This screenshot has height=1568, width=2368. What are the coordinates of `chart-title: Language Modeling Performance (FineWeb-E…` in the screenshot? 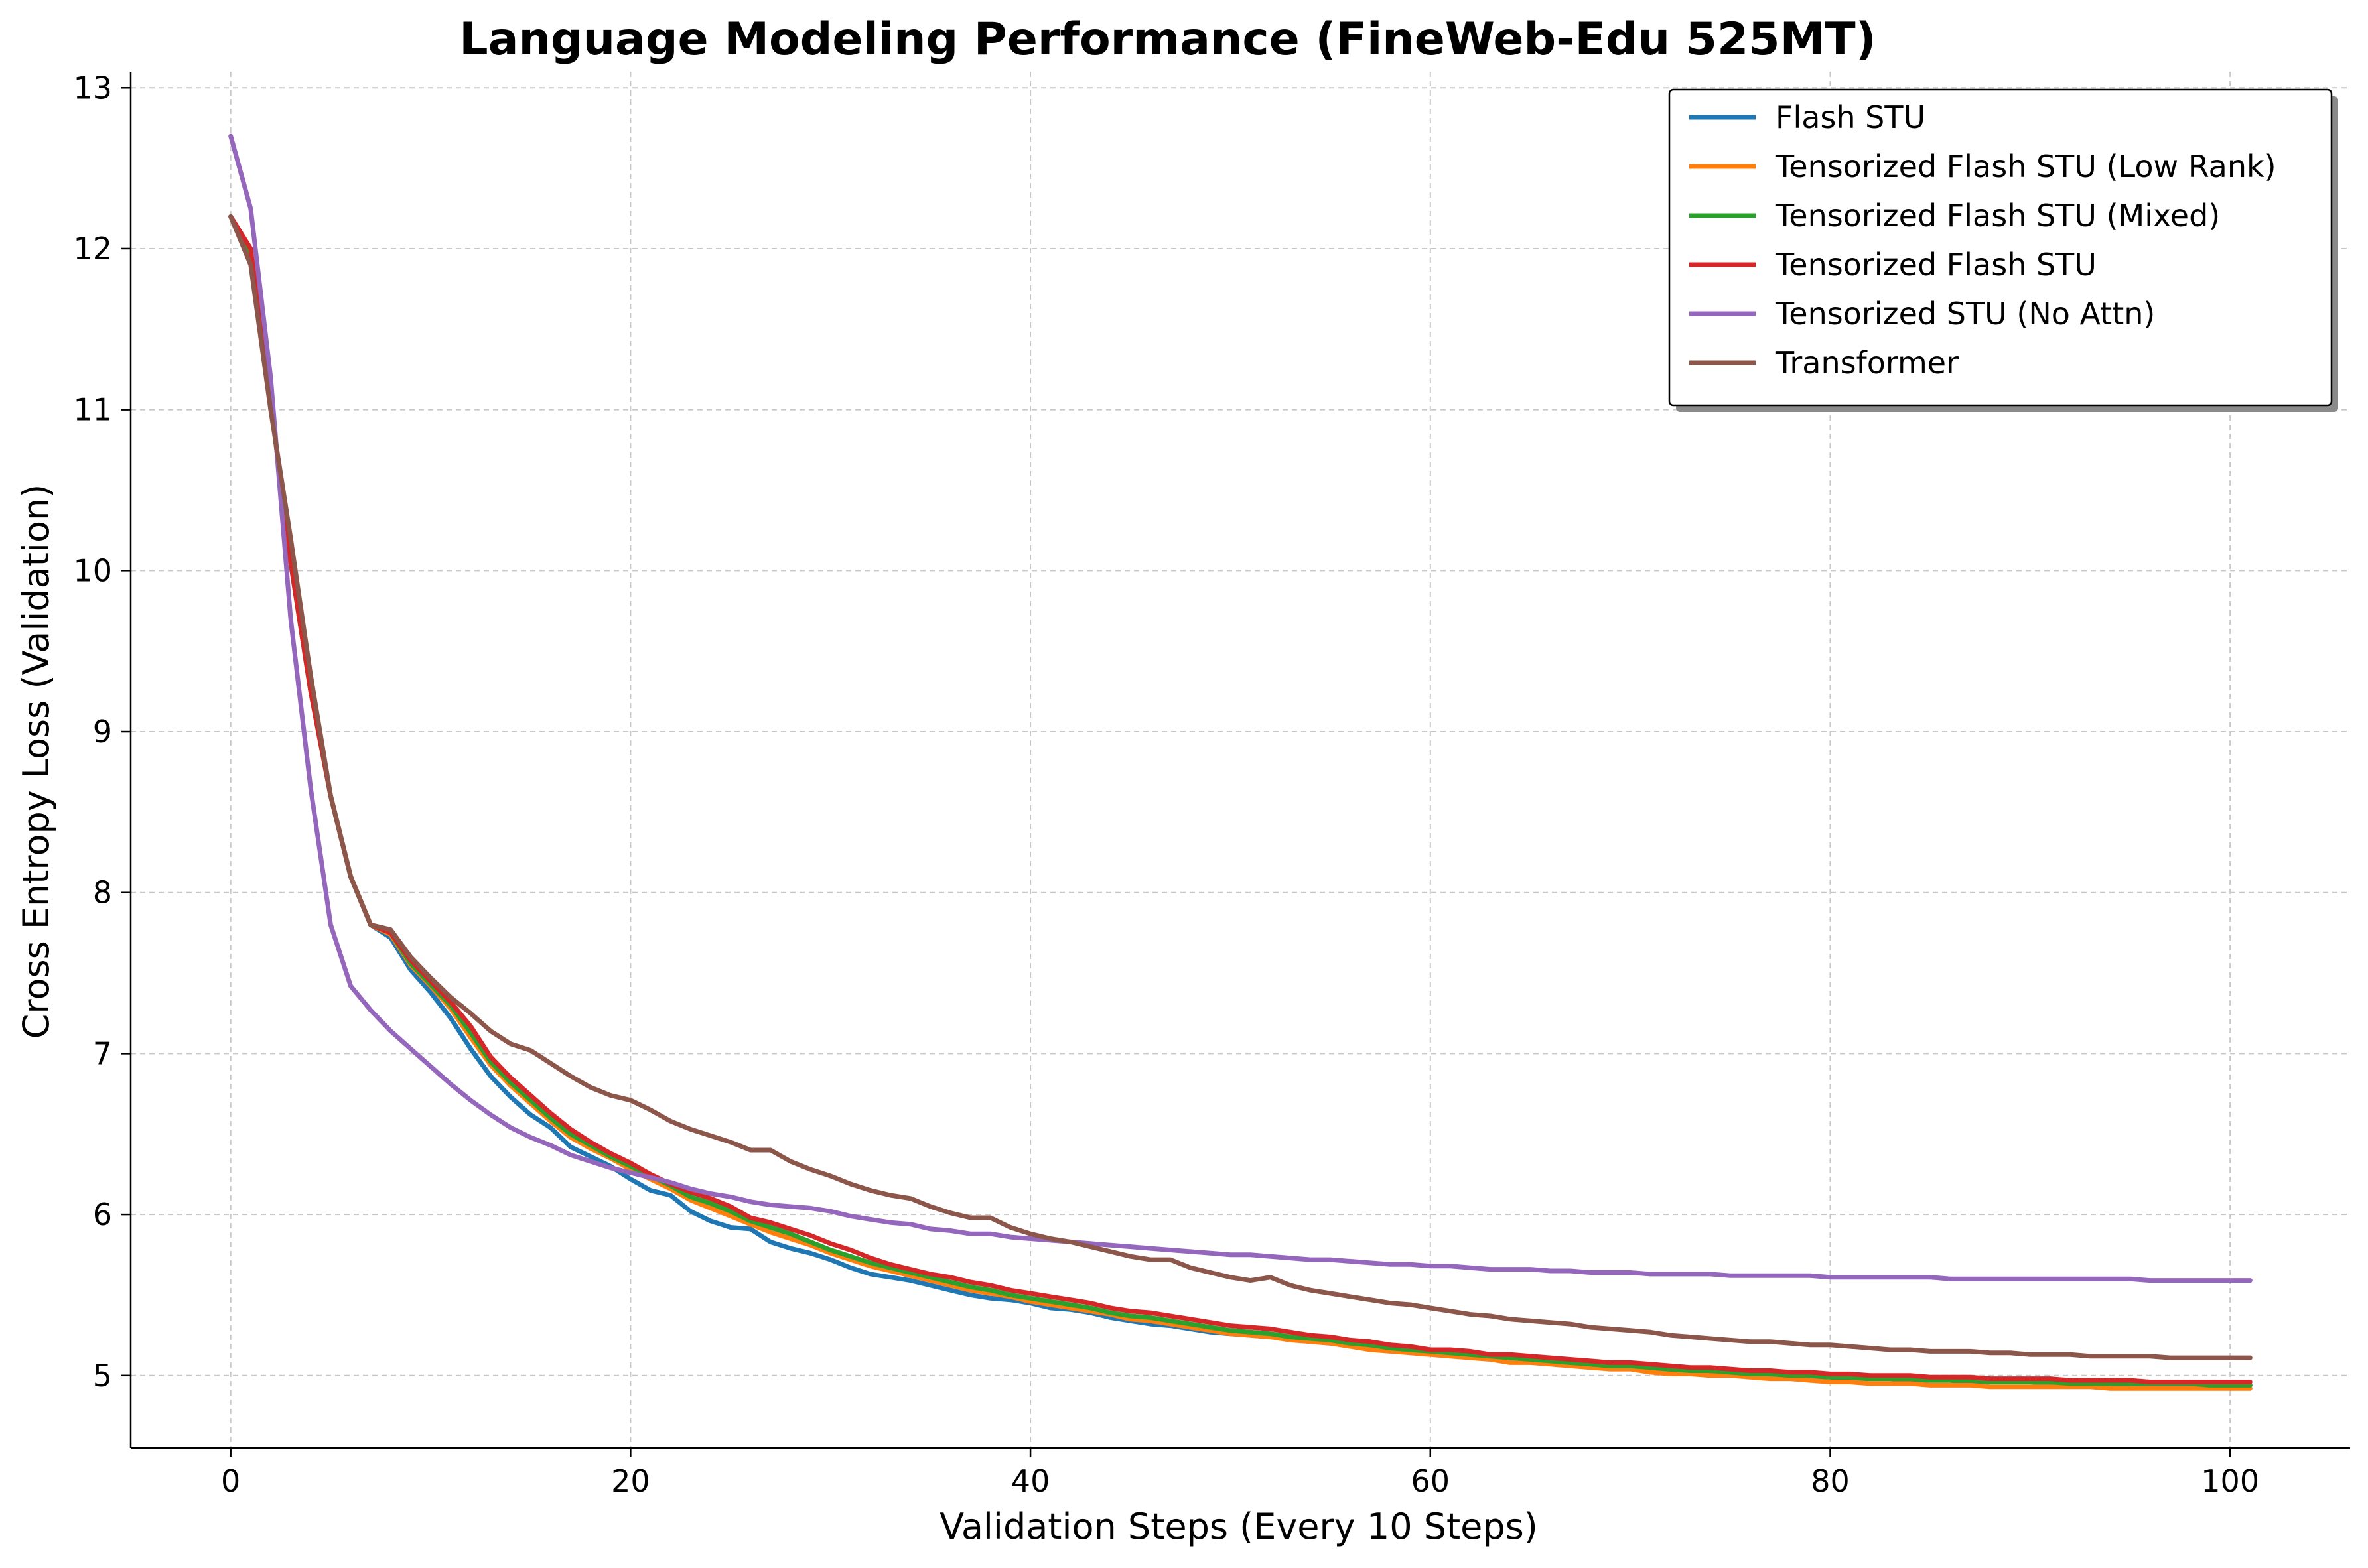 It's located at (1167, 39).